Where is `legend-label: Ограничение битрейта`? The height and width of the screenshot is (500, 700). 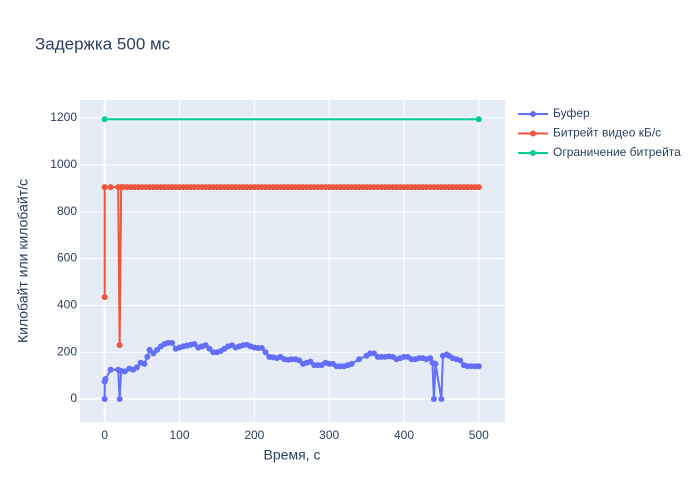 legend-label: Ограничение битрейта is located at coordinates (617, 152).